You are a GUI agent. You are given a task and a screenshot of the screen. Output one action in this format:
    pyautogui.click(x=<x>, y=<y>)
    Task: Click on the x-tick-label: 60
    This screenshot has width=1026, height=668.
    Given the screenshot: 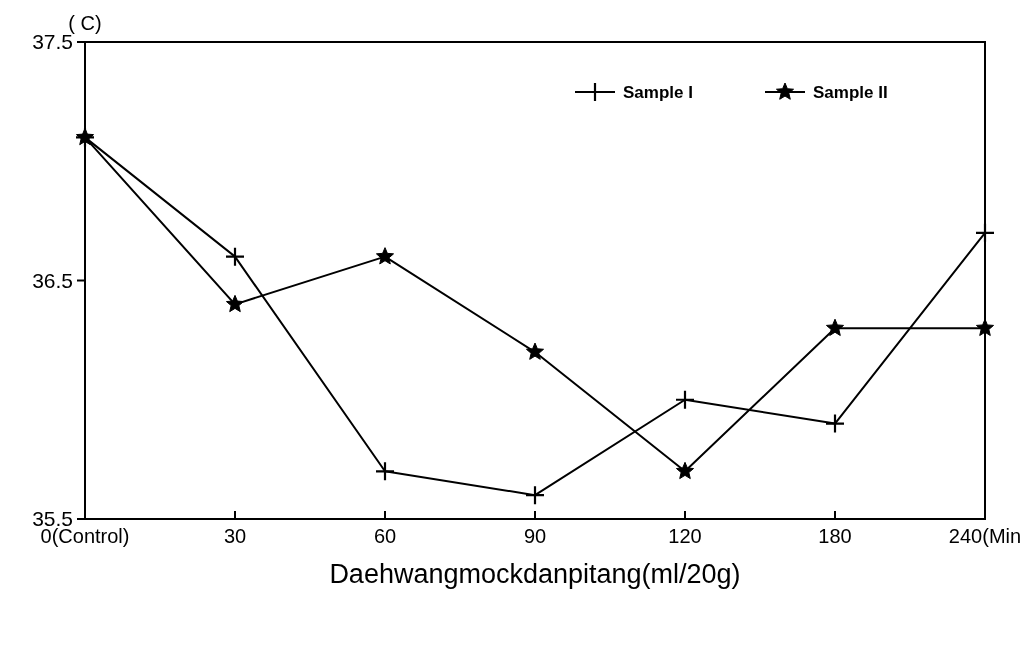 What is the action you would take?
    pyautogui.click(x=385, y=536)
    